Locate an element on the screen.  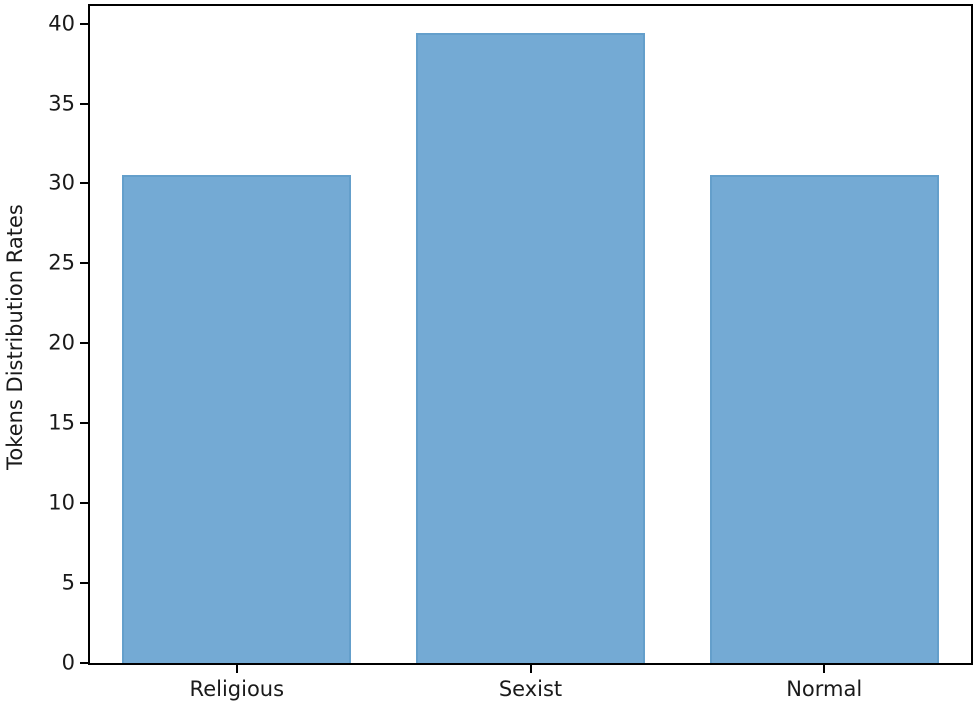
x-tick-label: Sexist is located at coordinates (530, 689).